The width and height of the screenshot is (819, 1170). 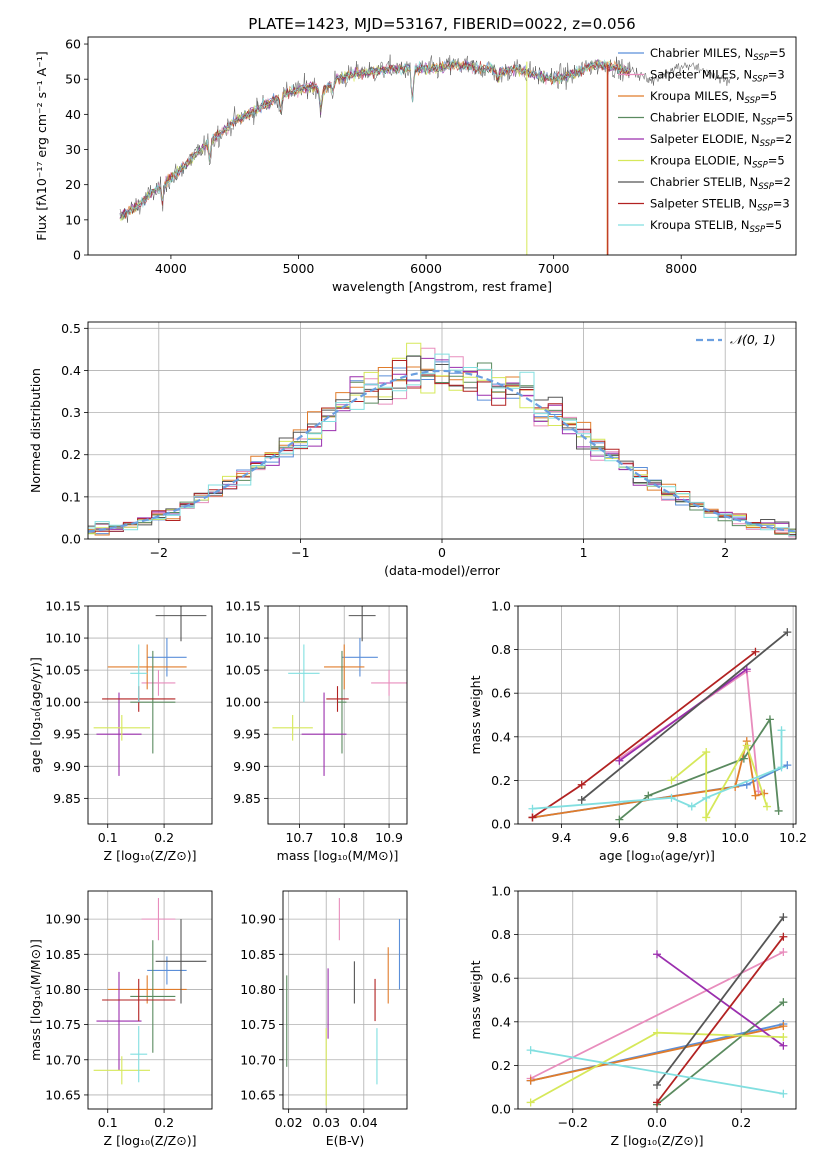 What do you see at coordinates (573, 1122) in the screenshot?
I see `x-tick-label: −0.2` at bounding box center [573, 1122].